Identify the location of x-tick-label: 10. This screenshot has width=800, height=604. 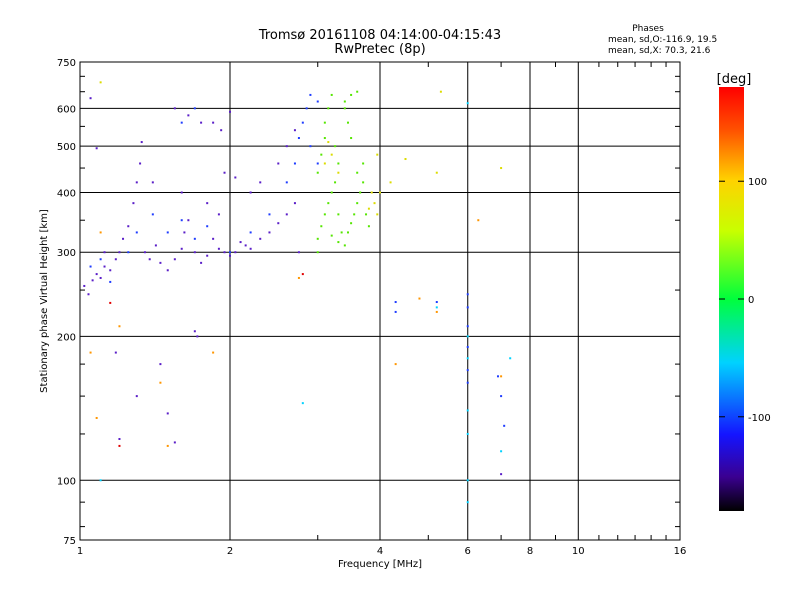
(578, 551).